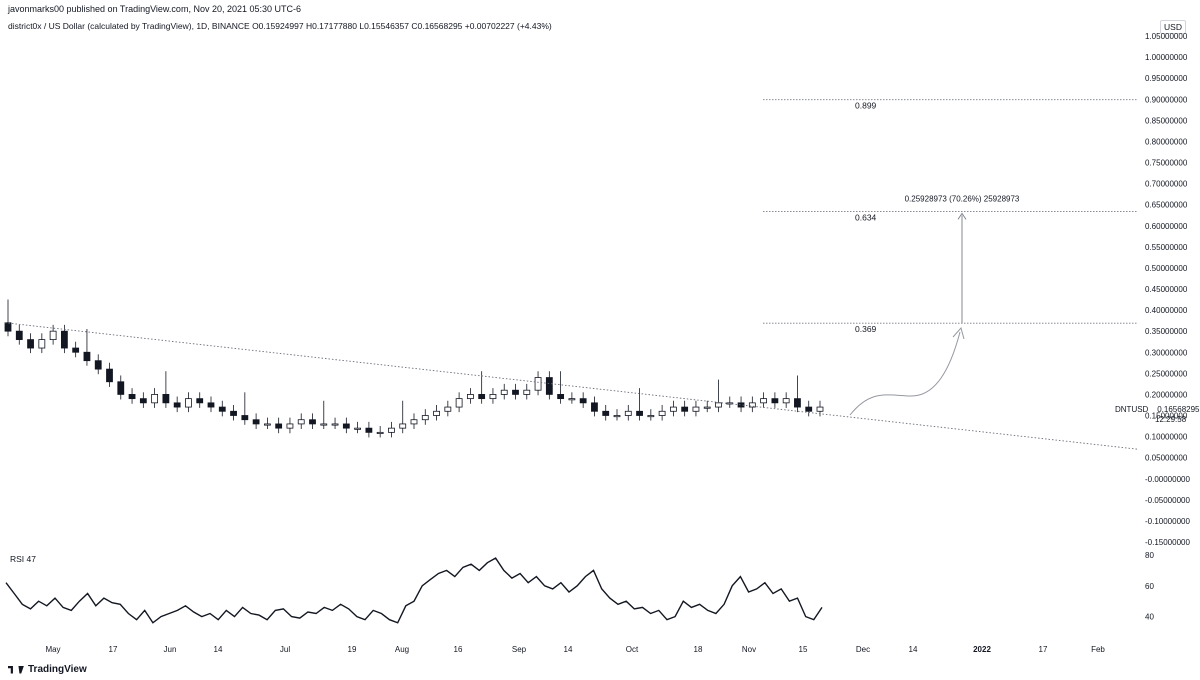 The image size is (1200, 680). I want to click on price-tick-label: 0.05000000, so click(1166, 458).